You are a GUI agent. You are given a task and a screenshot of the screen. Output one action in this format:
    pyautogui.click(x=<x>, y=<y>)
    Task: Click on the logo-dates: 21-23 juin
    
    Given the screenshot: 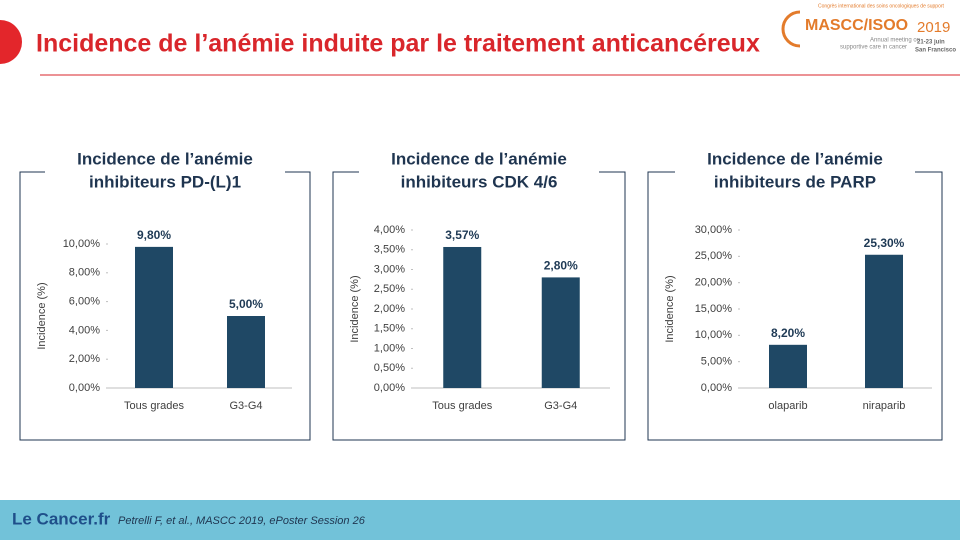 What is the action you would take?
    pyautogui.click(x=931, y=43)
    